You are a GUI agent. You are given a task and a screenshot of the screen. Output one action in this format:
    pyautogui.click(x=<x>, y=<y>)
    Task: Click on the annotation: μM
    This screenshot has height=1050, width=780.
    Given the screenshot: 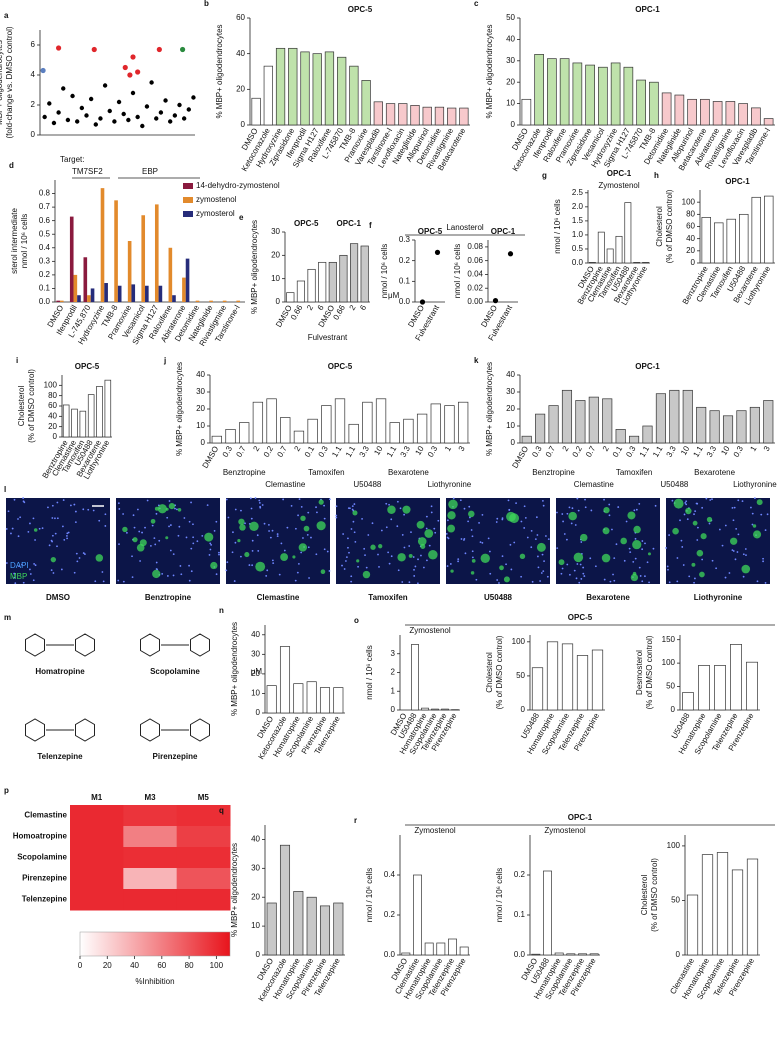 What is the action you would take?
    pyautogui.click(x=394, y=295)
    